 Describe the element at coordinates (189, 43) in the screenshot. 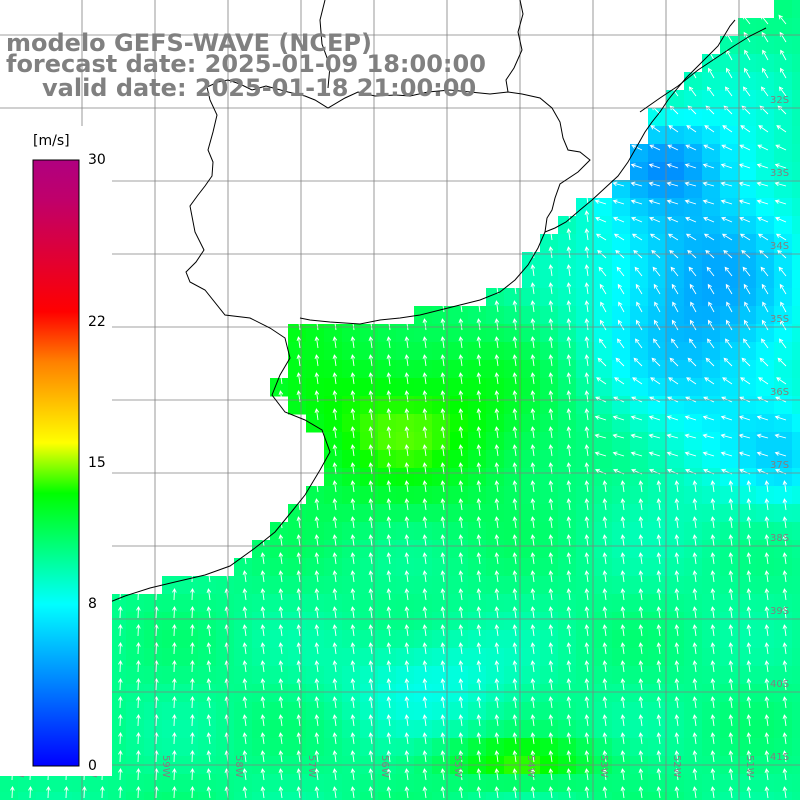

I see `map-title-model: modelo GEFS-WAVE (NCEP)` at that location.